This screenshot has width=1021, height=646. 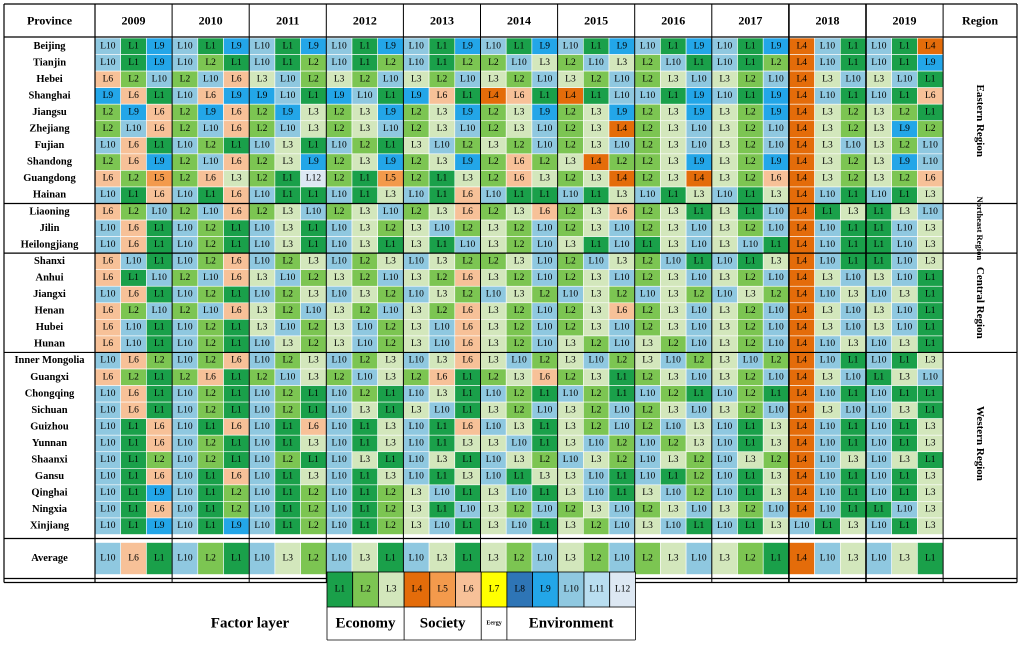 What do you see at coordinates (236, 510) in the screenshot?
I see `cell-label-ningxia-5: L2` at bounding box center [236, 510].